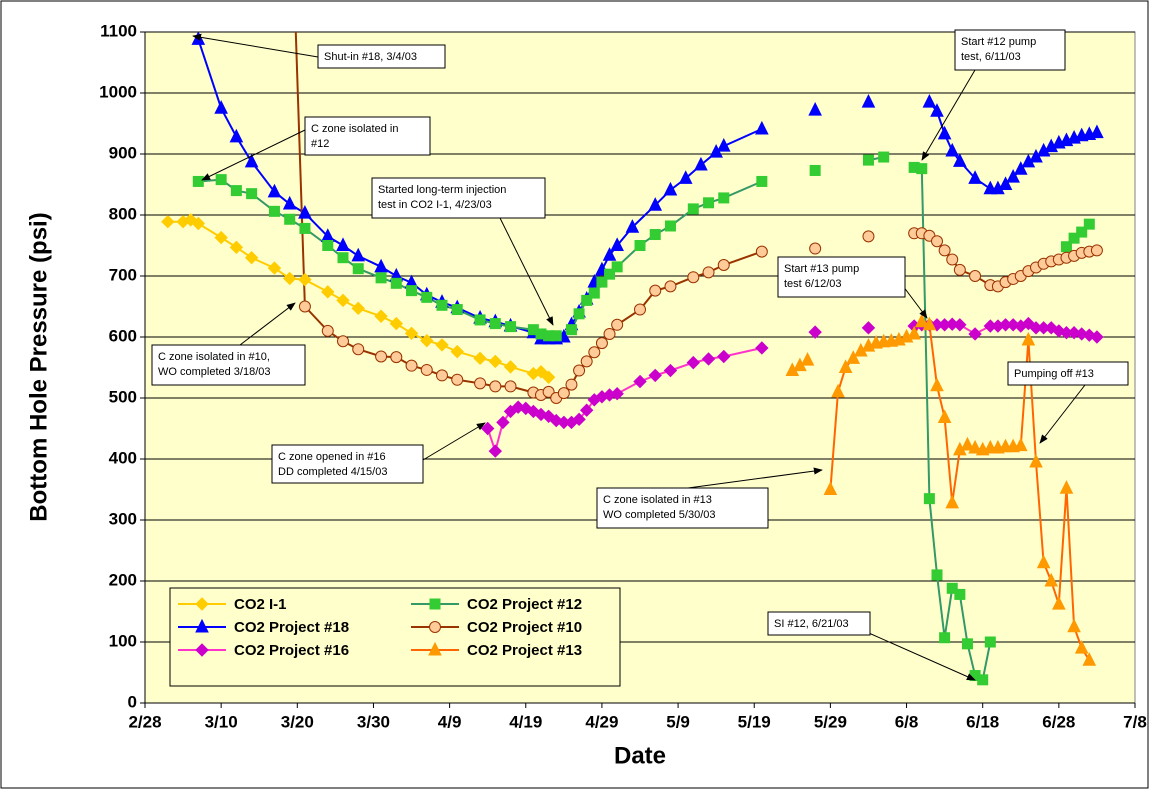 The width and height of the screenshot is (1150, 795). Describe the element at coordinates (373, 721) in the screenshot. I see `x-tick-label: 3/30` at that location.